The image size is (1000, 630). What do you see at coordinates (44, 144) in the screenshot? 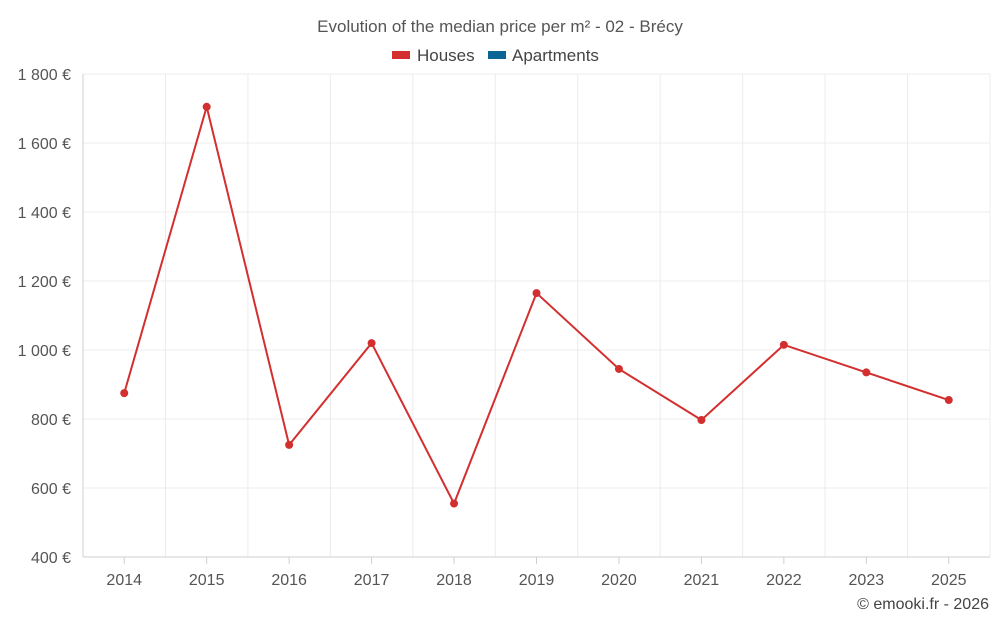
I see `y-tick-label: 1 600 €` at bounding box center [44, 144].